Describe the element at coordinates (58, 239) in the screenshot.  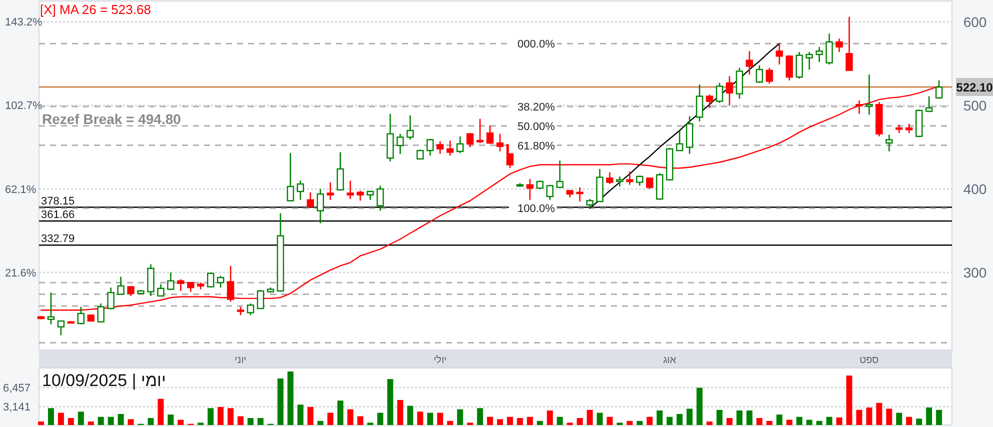
I see `ref-line-label: 332.79` at that location.